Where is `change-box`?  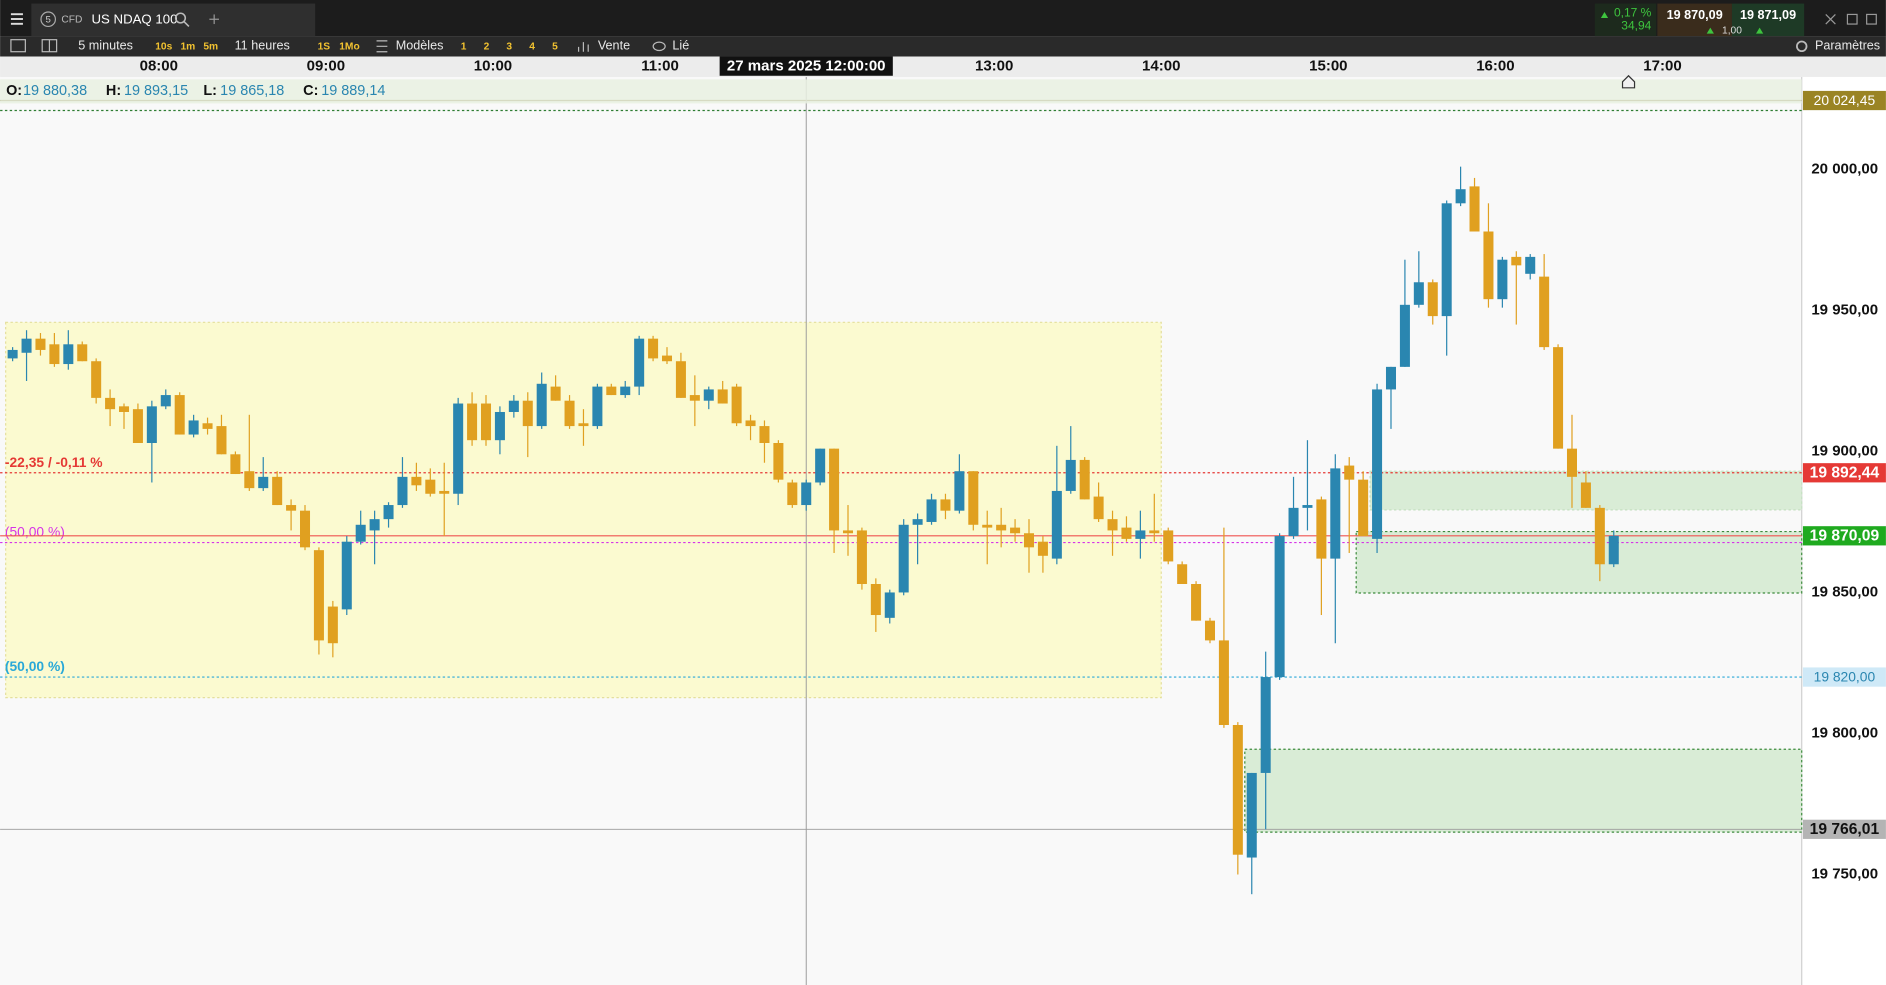 change-box is located at coordinates (1625, 20).